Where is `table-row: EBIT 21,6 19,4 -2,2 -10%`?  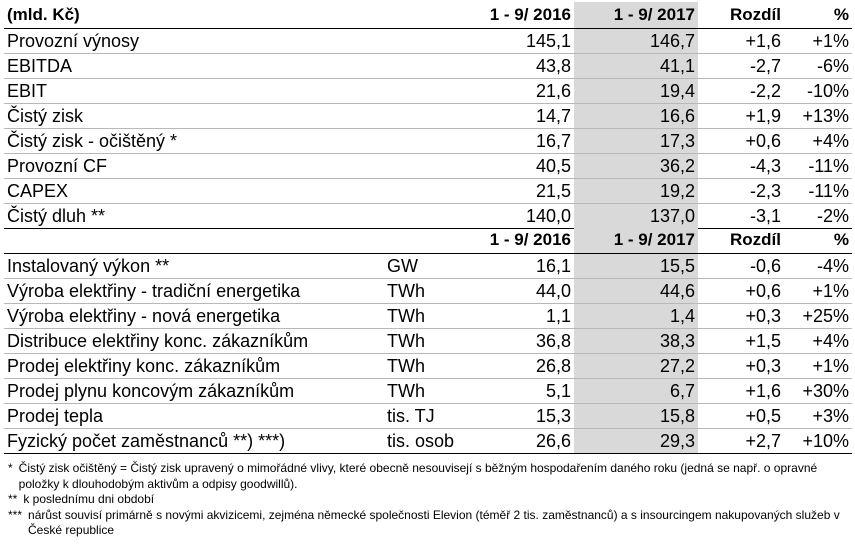
table-row: EBIT 21,6 19,4 -2,2 -10% is located at coordinates (428, 91).